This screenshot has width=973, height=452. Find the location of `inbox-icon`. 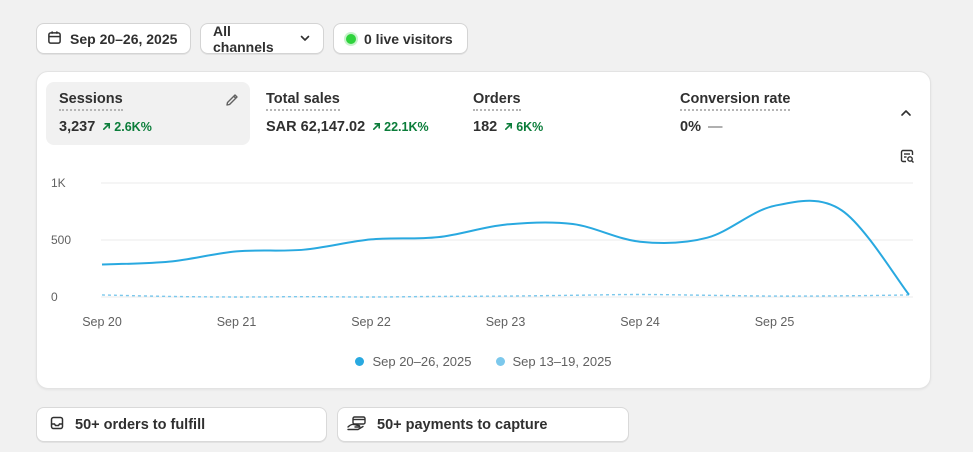

inbox-icon is located at coordinates (57, 425).